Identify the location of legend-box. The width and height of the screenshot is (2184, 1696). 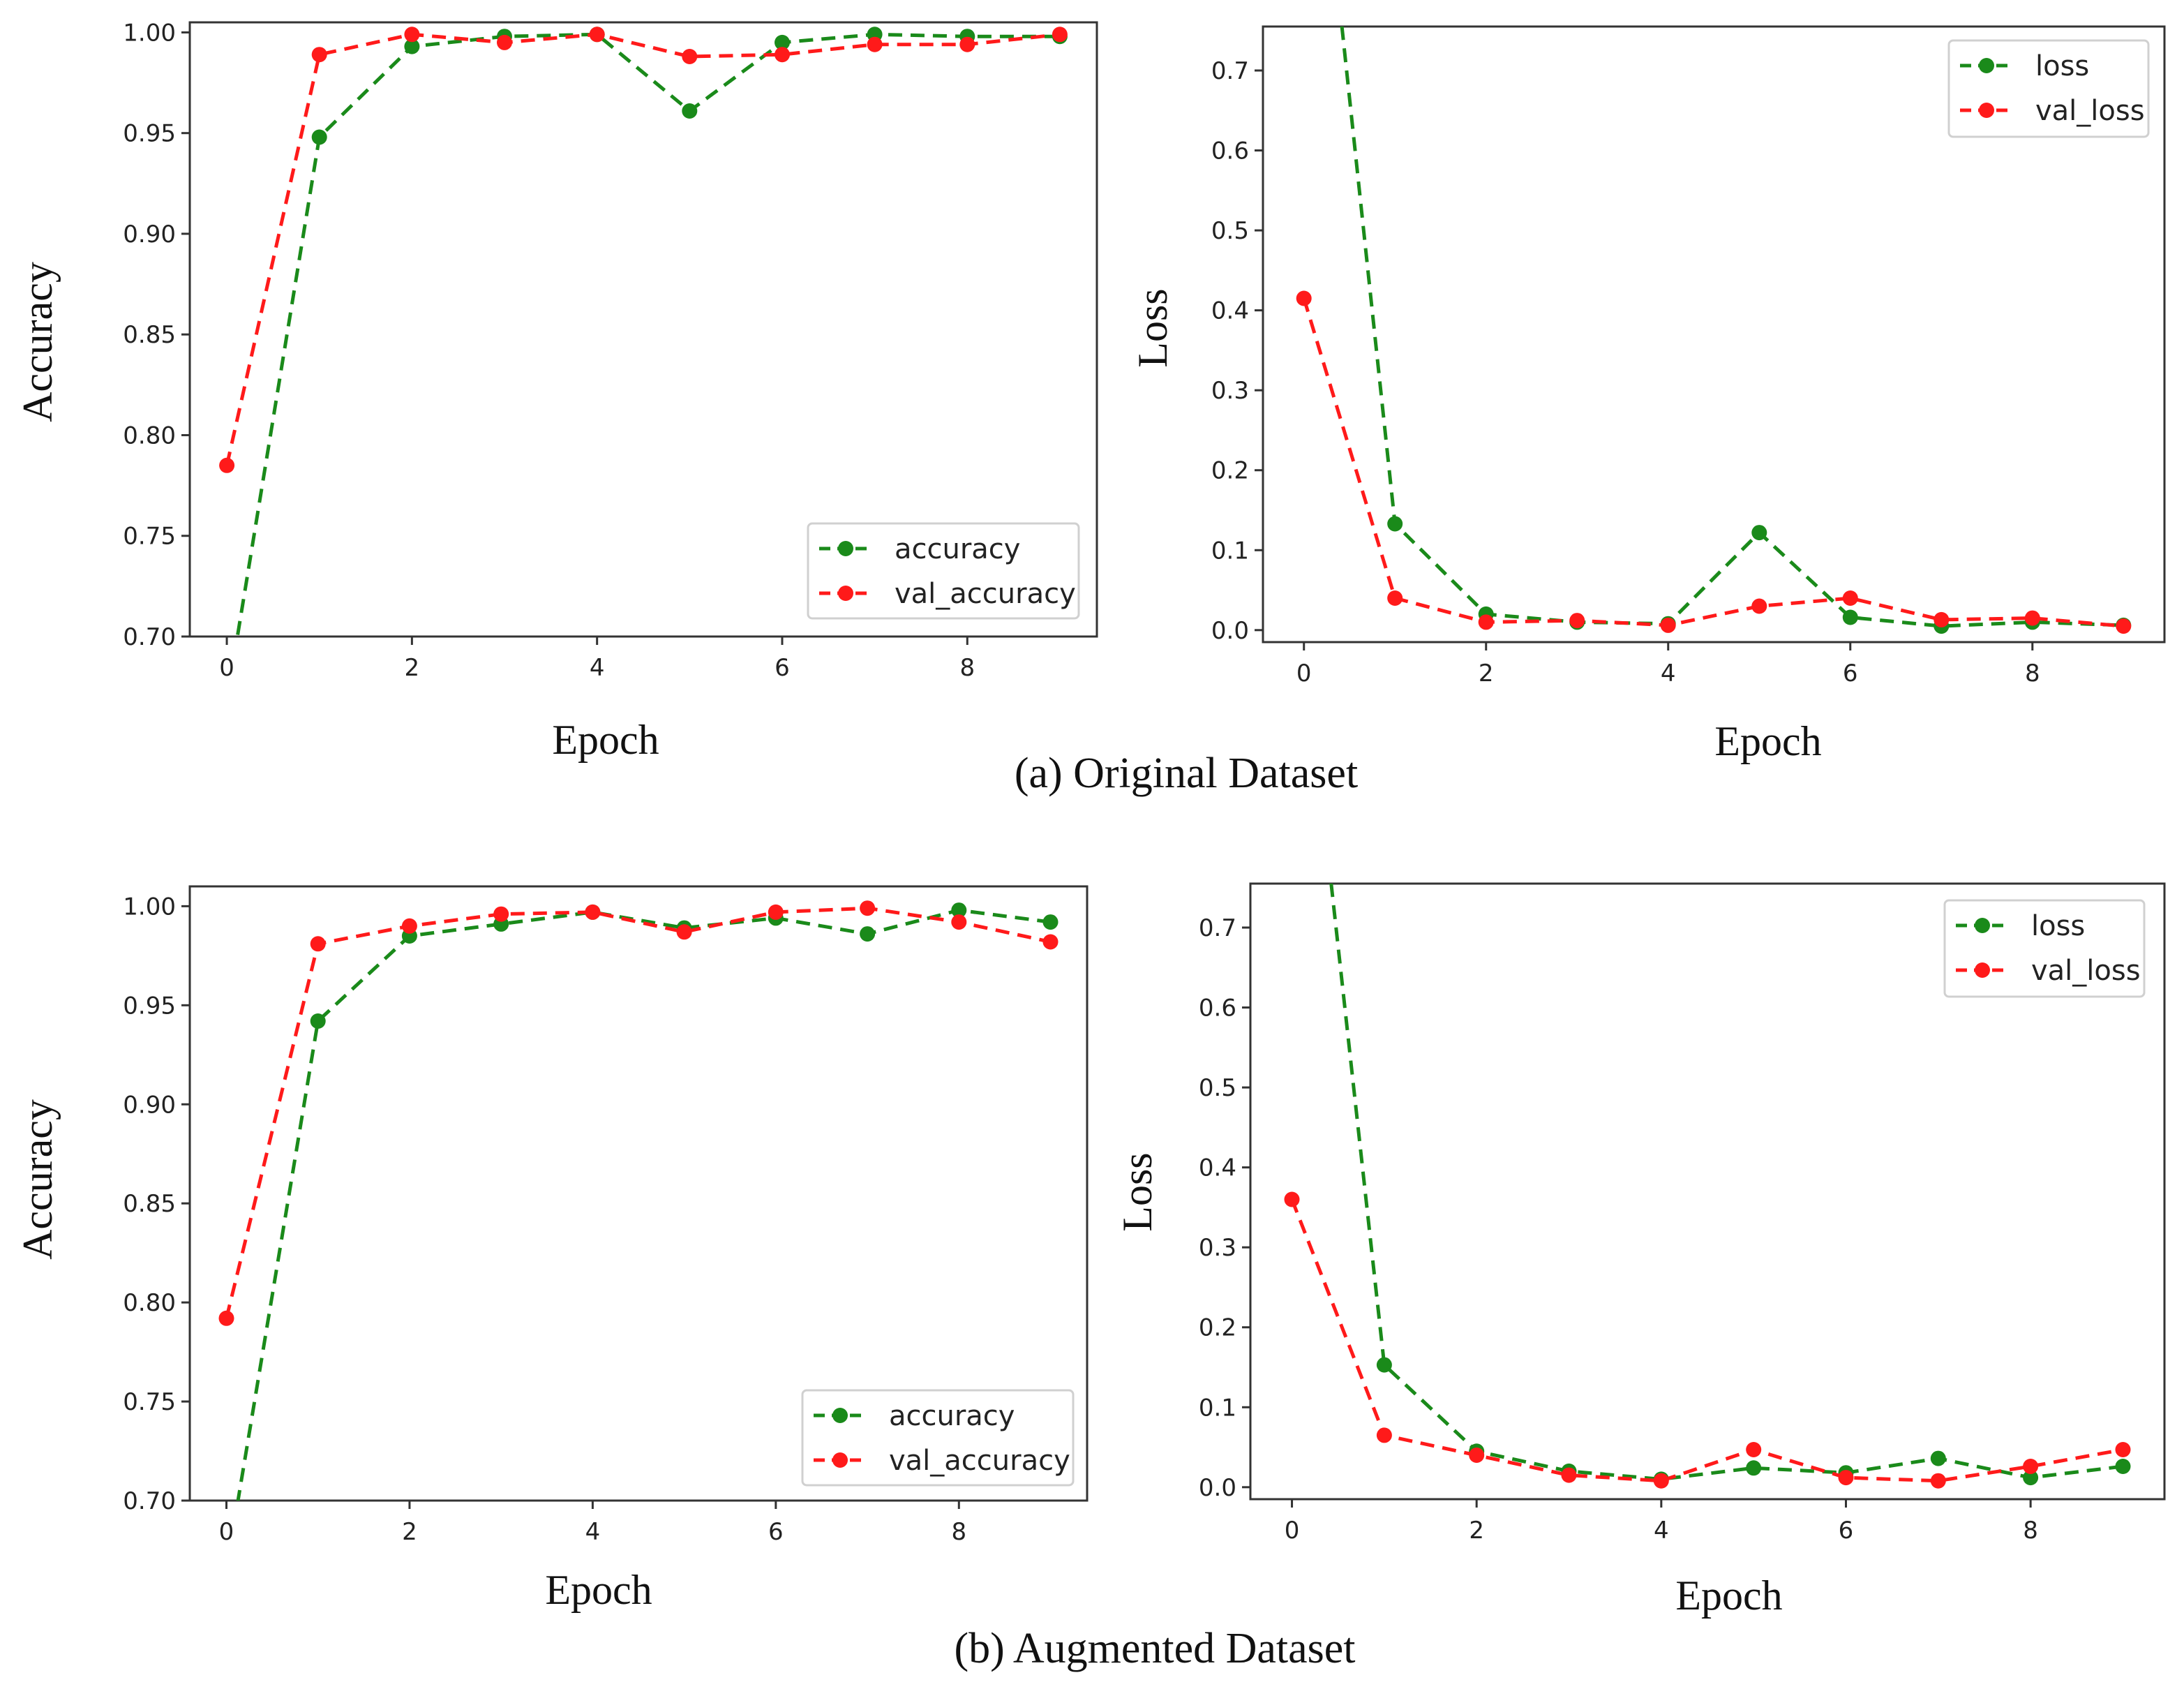
(938, 1438).